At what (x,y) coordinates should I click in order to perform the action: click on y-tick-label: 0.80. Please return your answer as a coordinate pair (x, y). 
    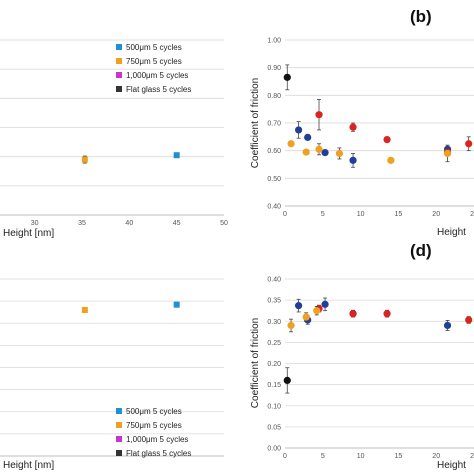
    Looking at the image, I should click on (274, 96).